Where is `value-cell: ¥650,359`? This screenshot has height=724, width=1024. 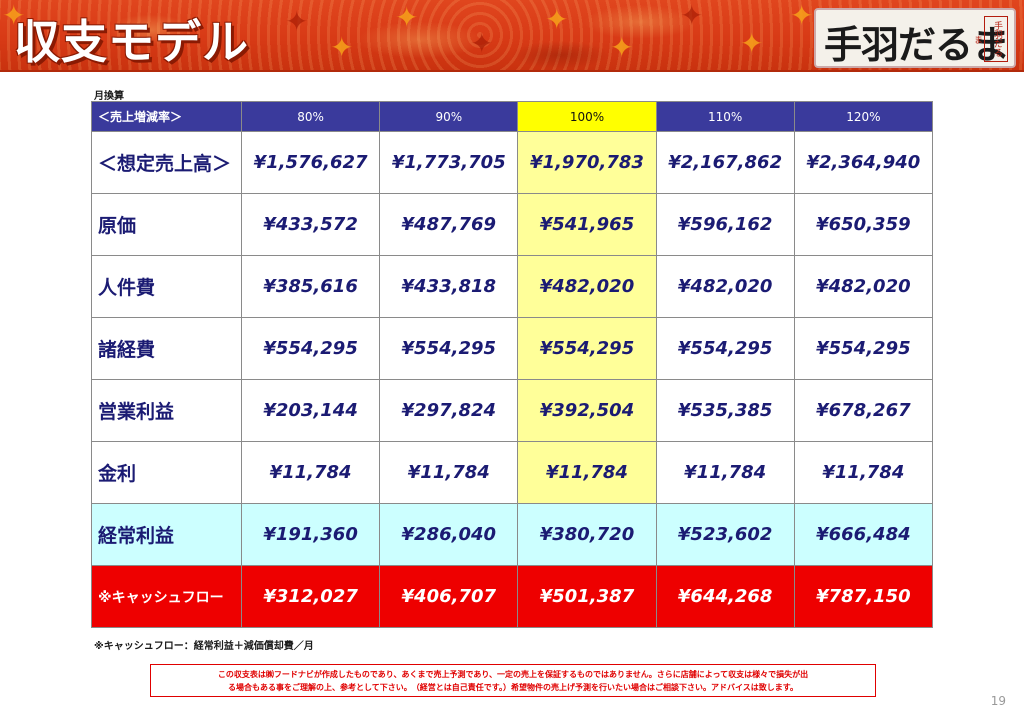 value-cell: ¥650,359 is located at coordinates (863, 224).